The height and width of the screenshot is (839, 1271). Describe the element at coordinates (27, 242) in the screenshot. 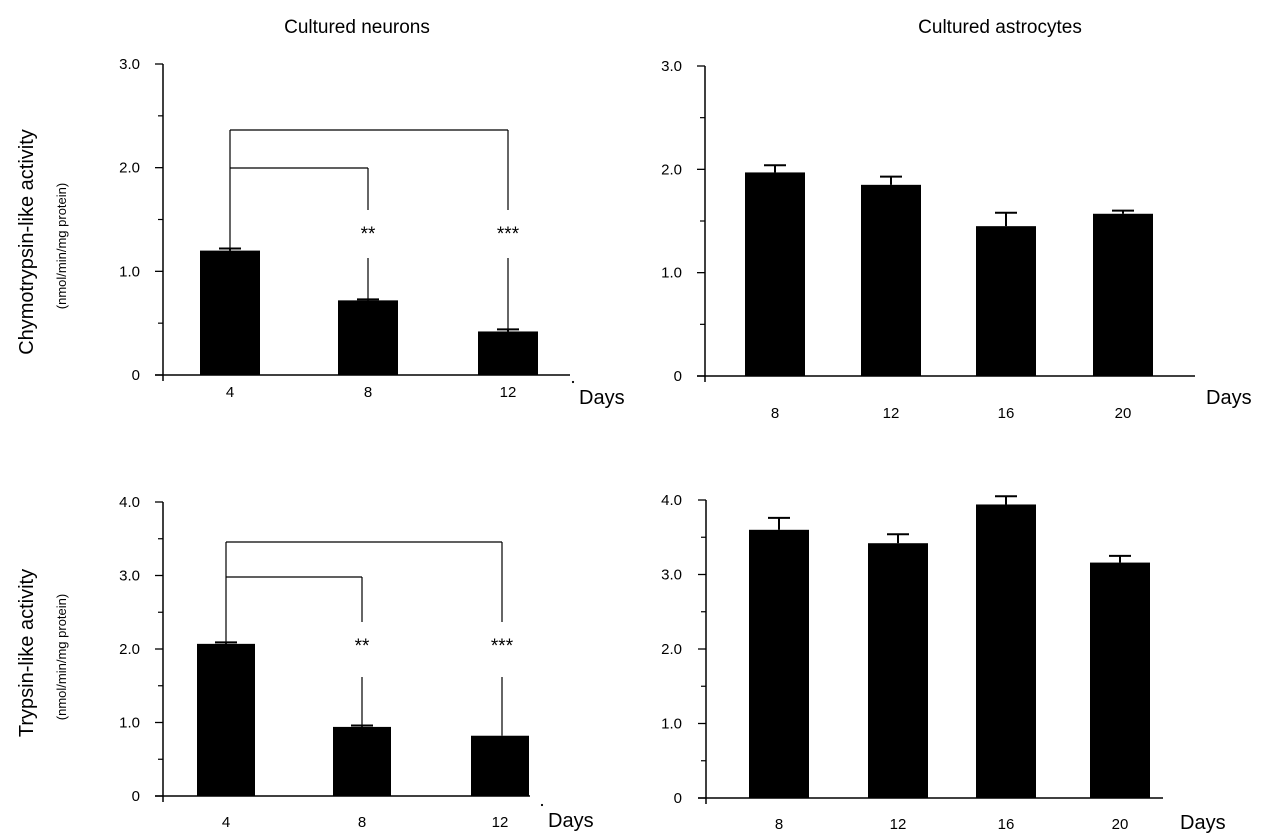

I see `ylabel-chymotrypsin: Chymotrypsin-like activity` at that location.